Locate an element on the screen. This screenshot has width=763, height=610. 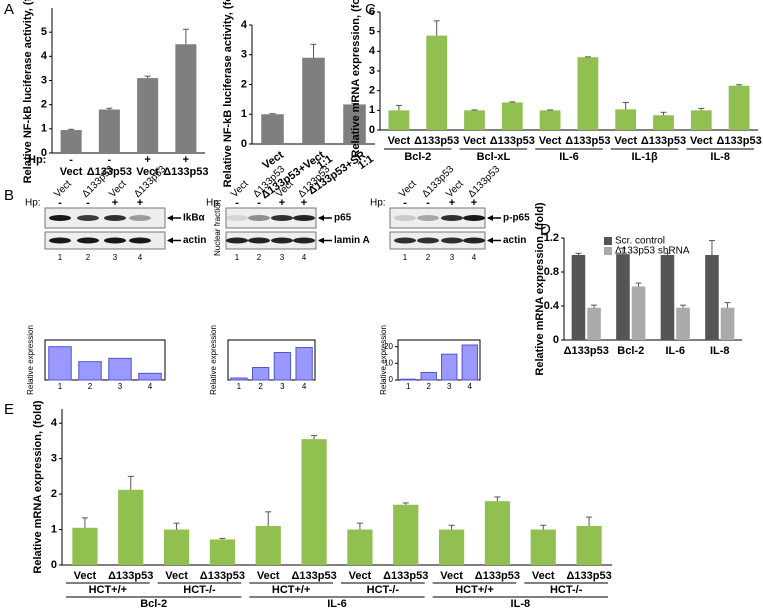
y-axis-label: Relative expression is located at coordinates (30, 360).